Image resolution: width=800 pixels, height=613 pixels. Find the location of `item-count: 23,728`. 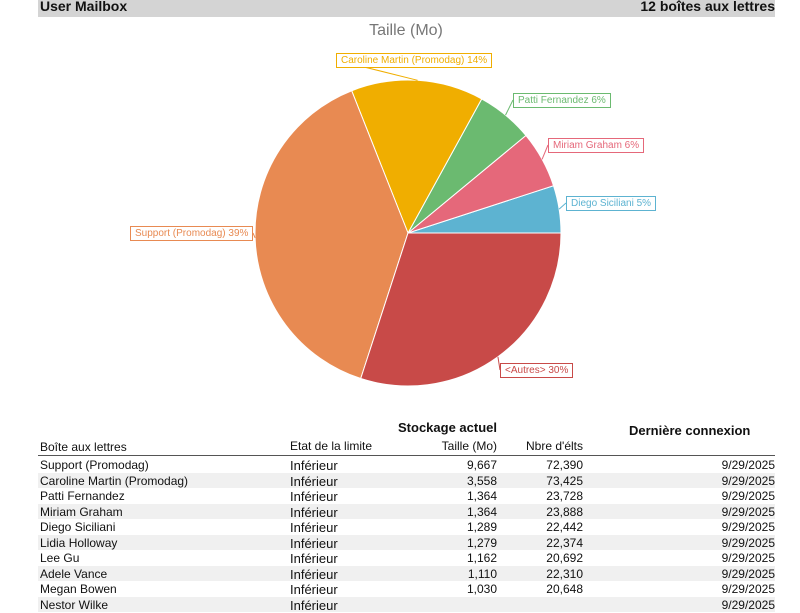

item-count: 23,728 is located at coordinates (564, 496).